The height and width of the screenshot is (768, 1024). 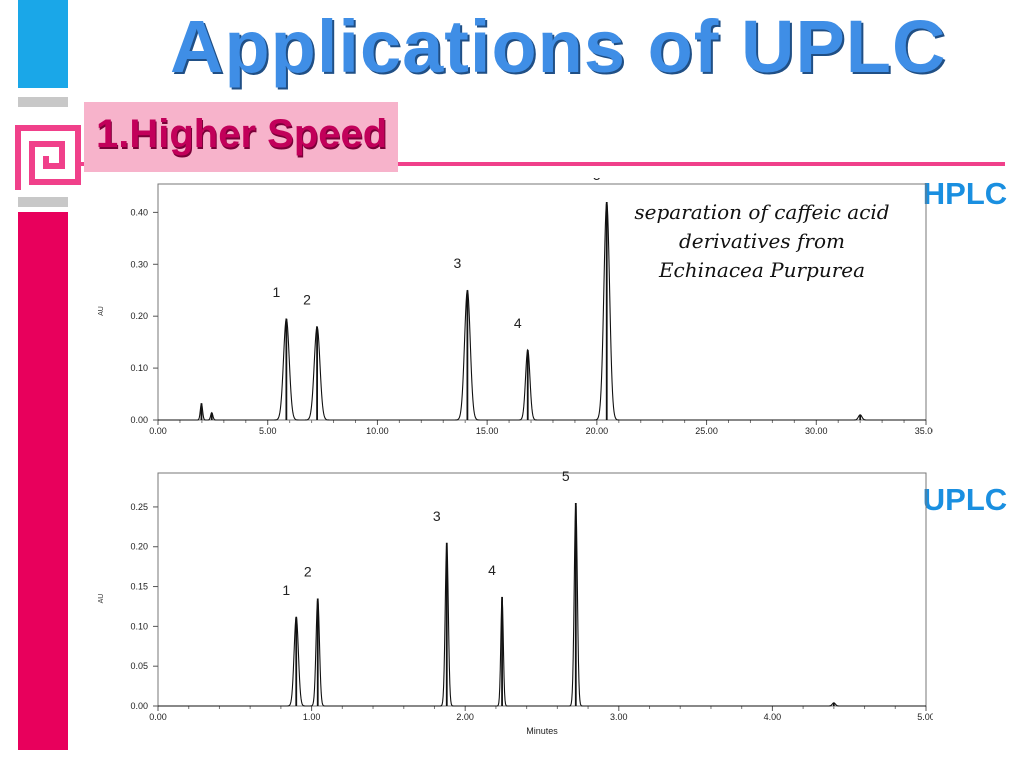 I want to click on uplc-label: UPLC, so click(x=965, y=499).